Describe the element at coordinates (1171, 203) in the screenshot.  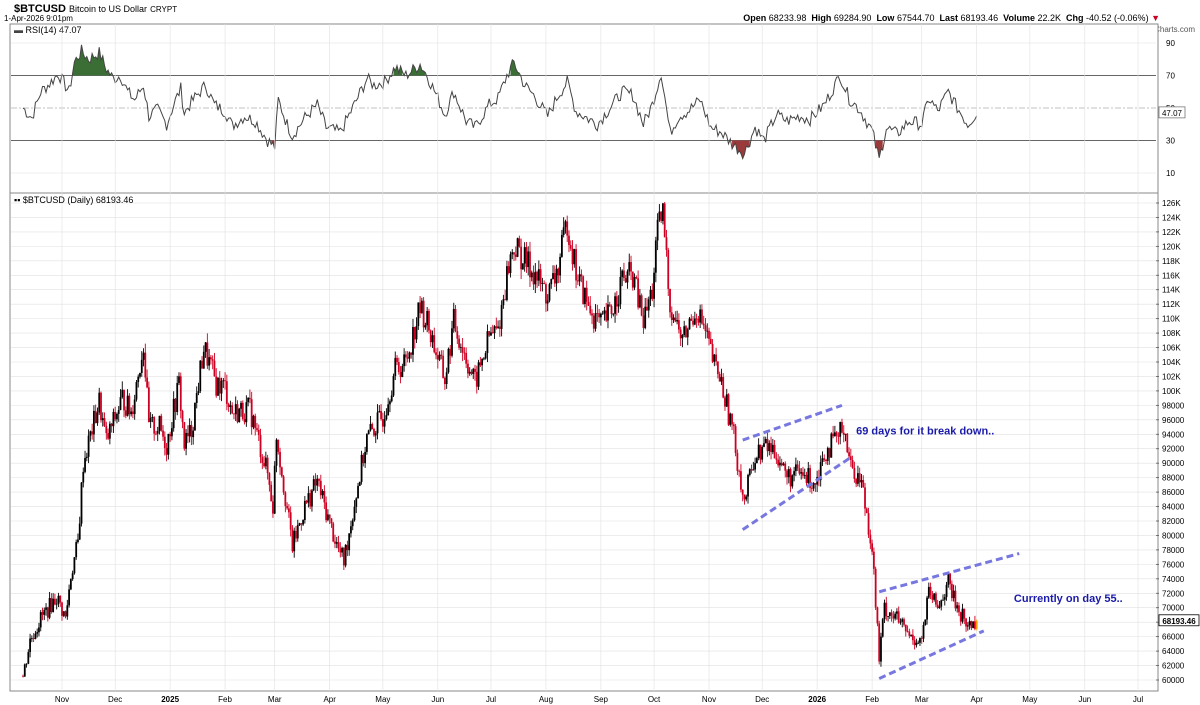
I see `price-tick-label: 126K` at that location.